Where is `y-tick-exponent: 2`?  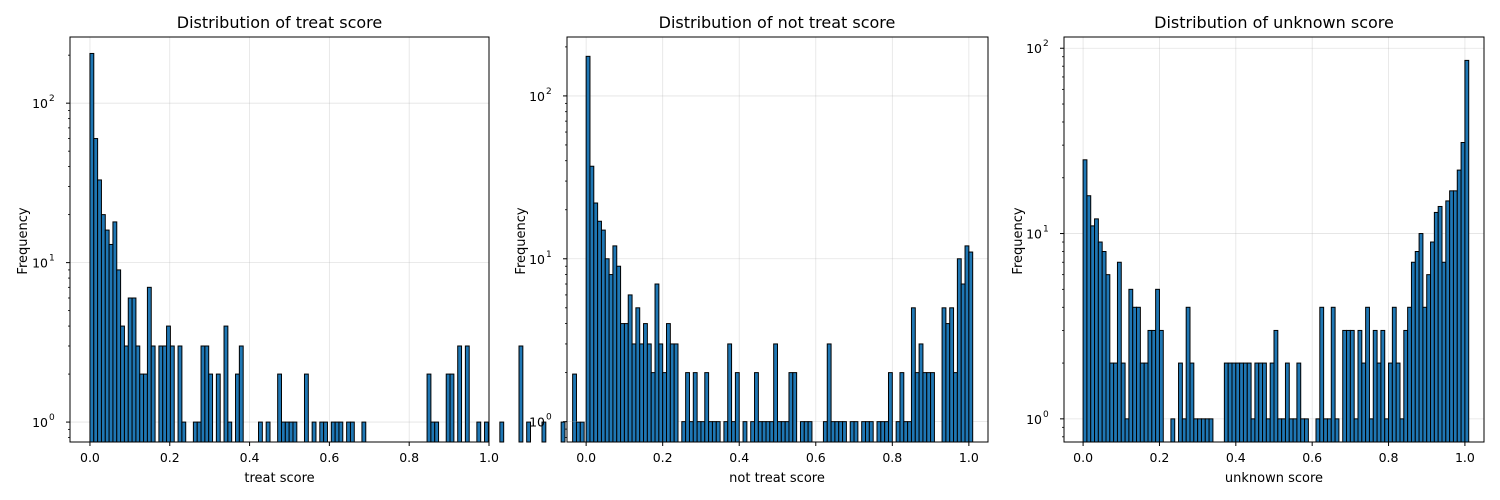
y-tick-exponent: 2 is located at coordinates (1046, 44).